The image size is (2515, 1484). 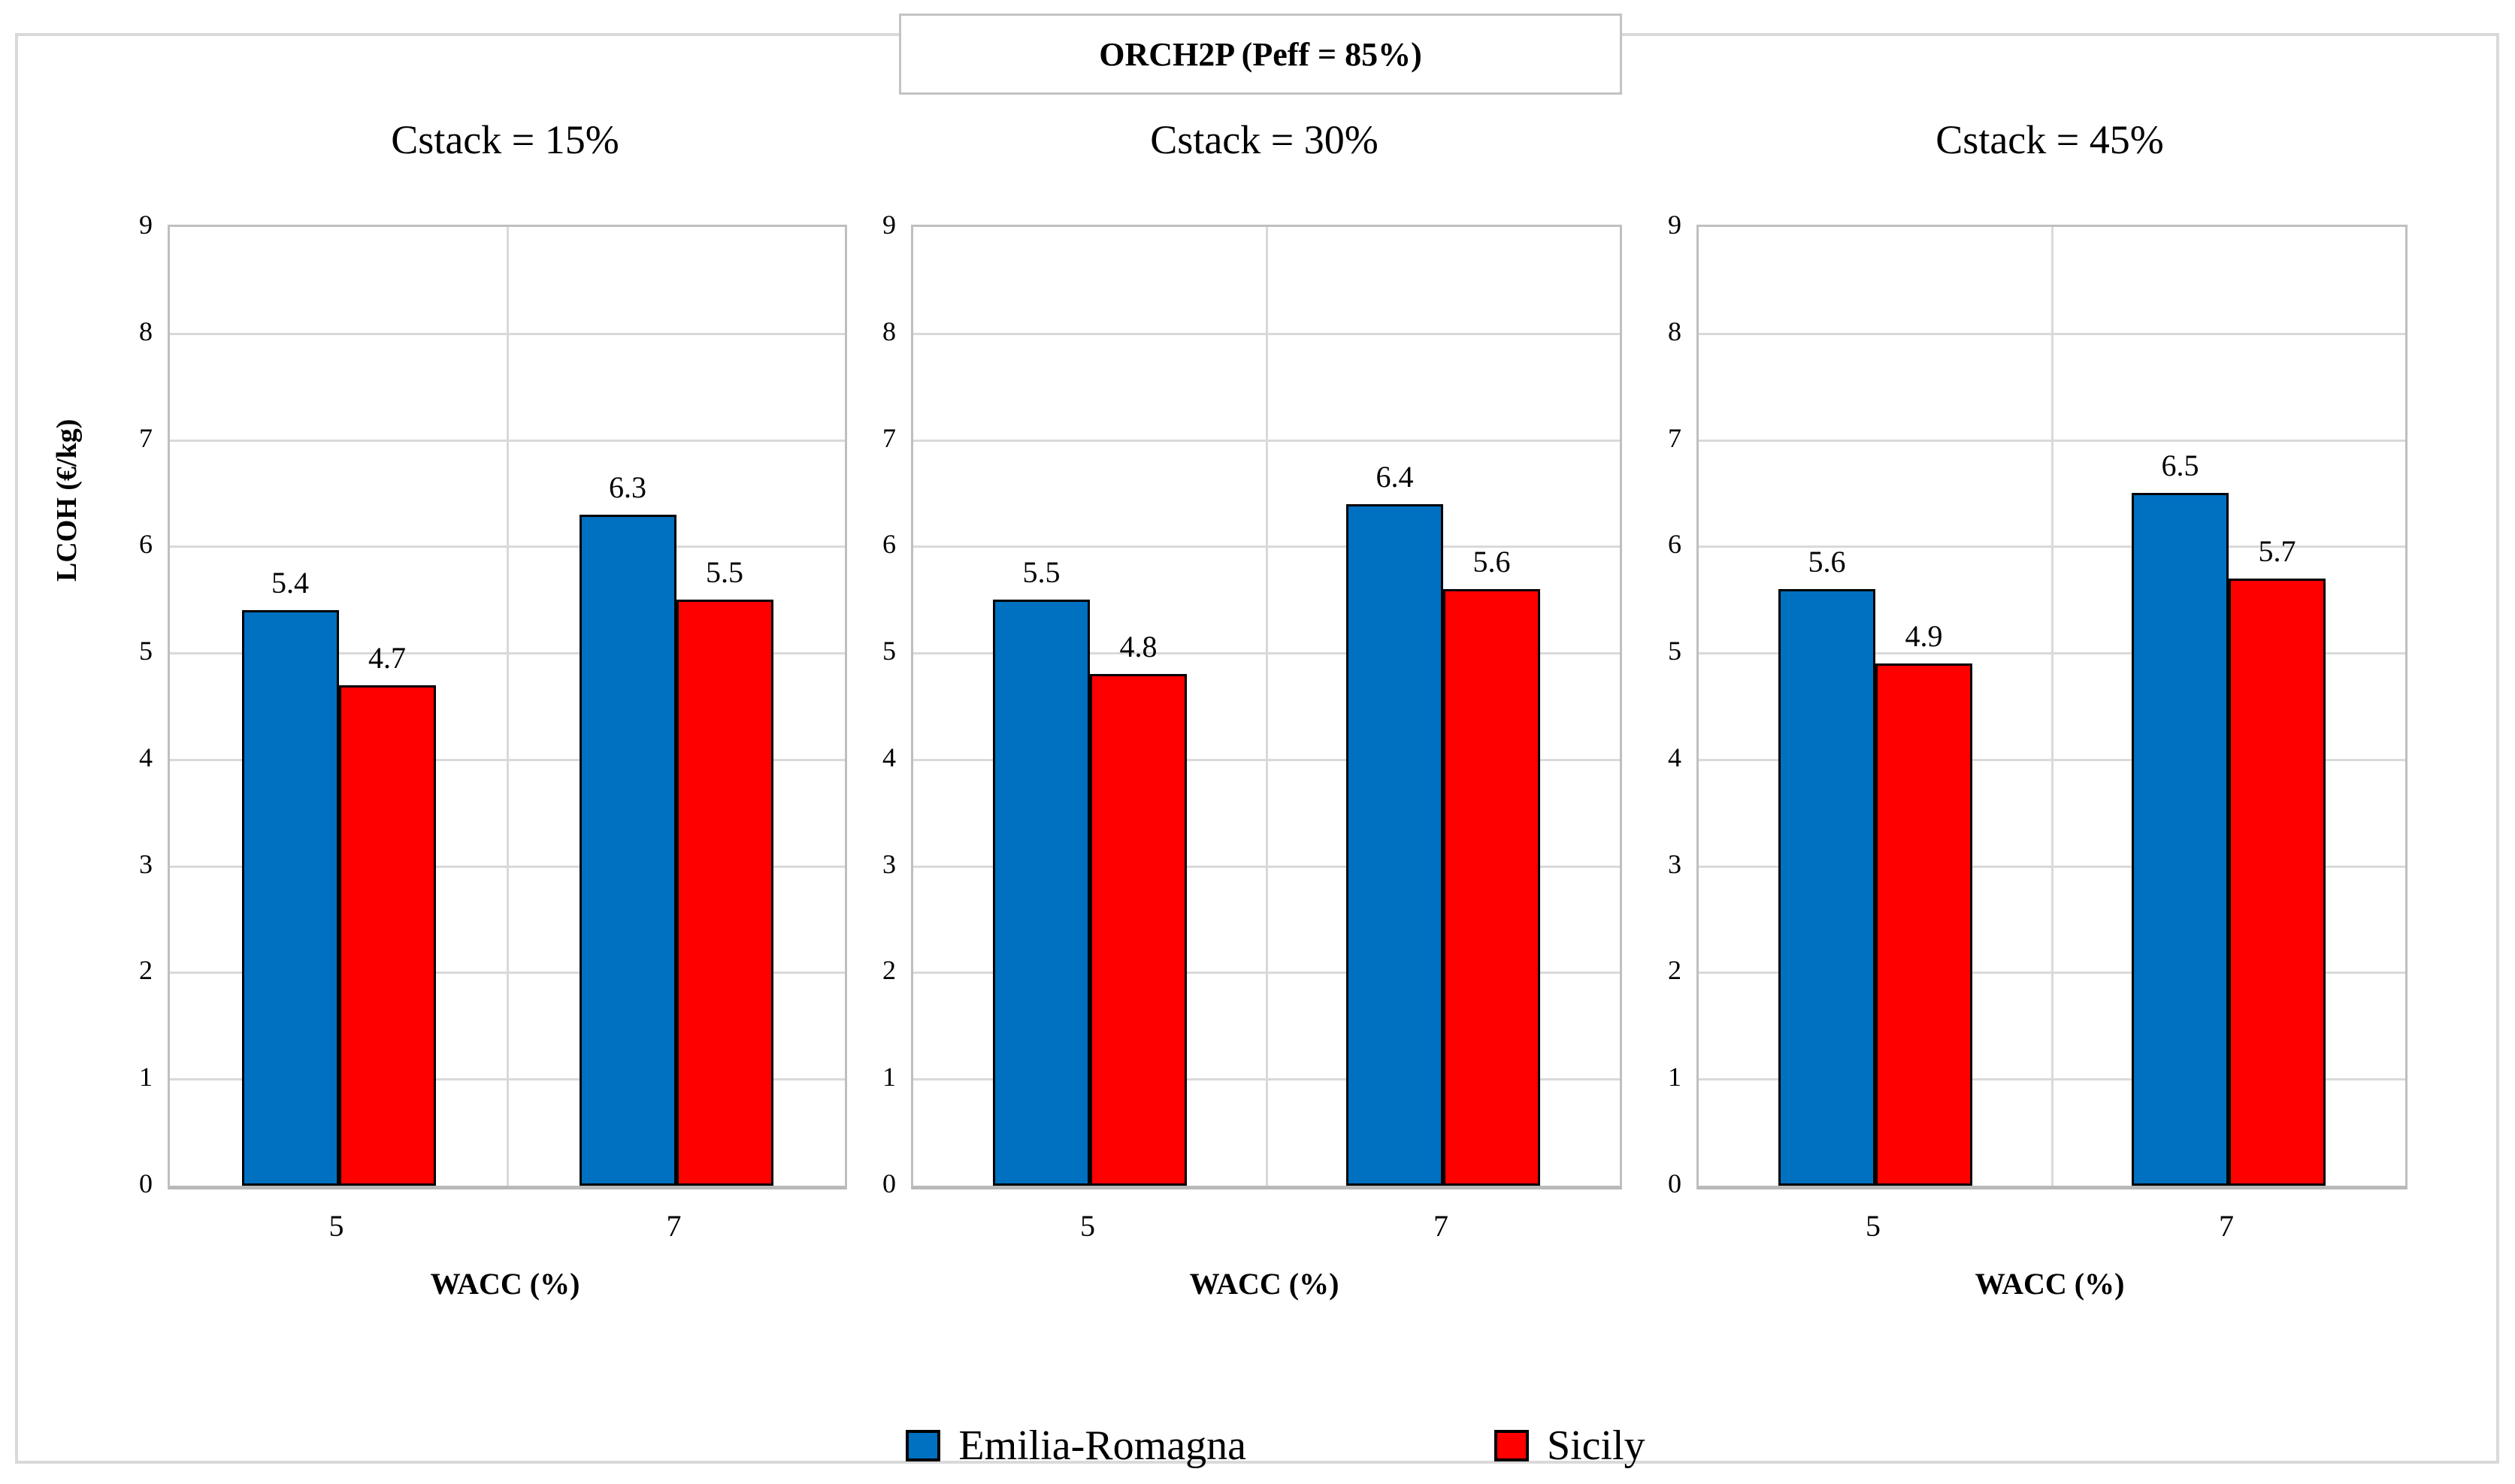 I want to click on legend-item-emilia-romagna: Emilia-Romagna, so click(x=1076, y=1446).